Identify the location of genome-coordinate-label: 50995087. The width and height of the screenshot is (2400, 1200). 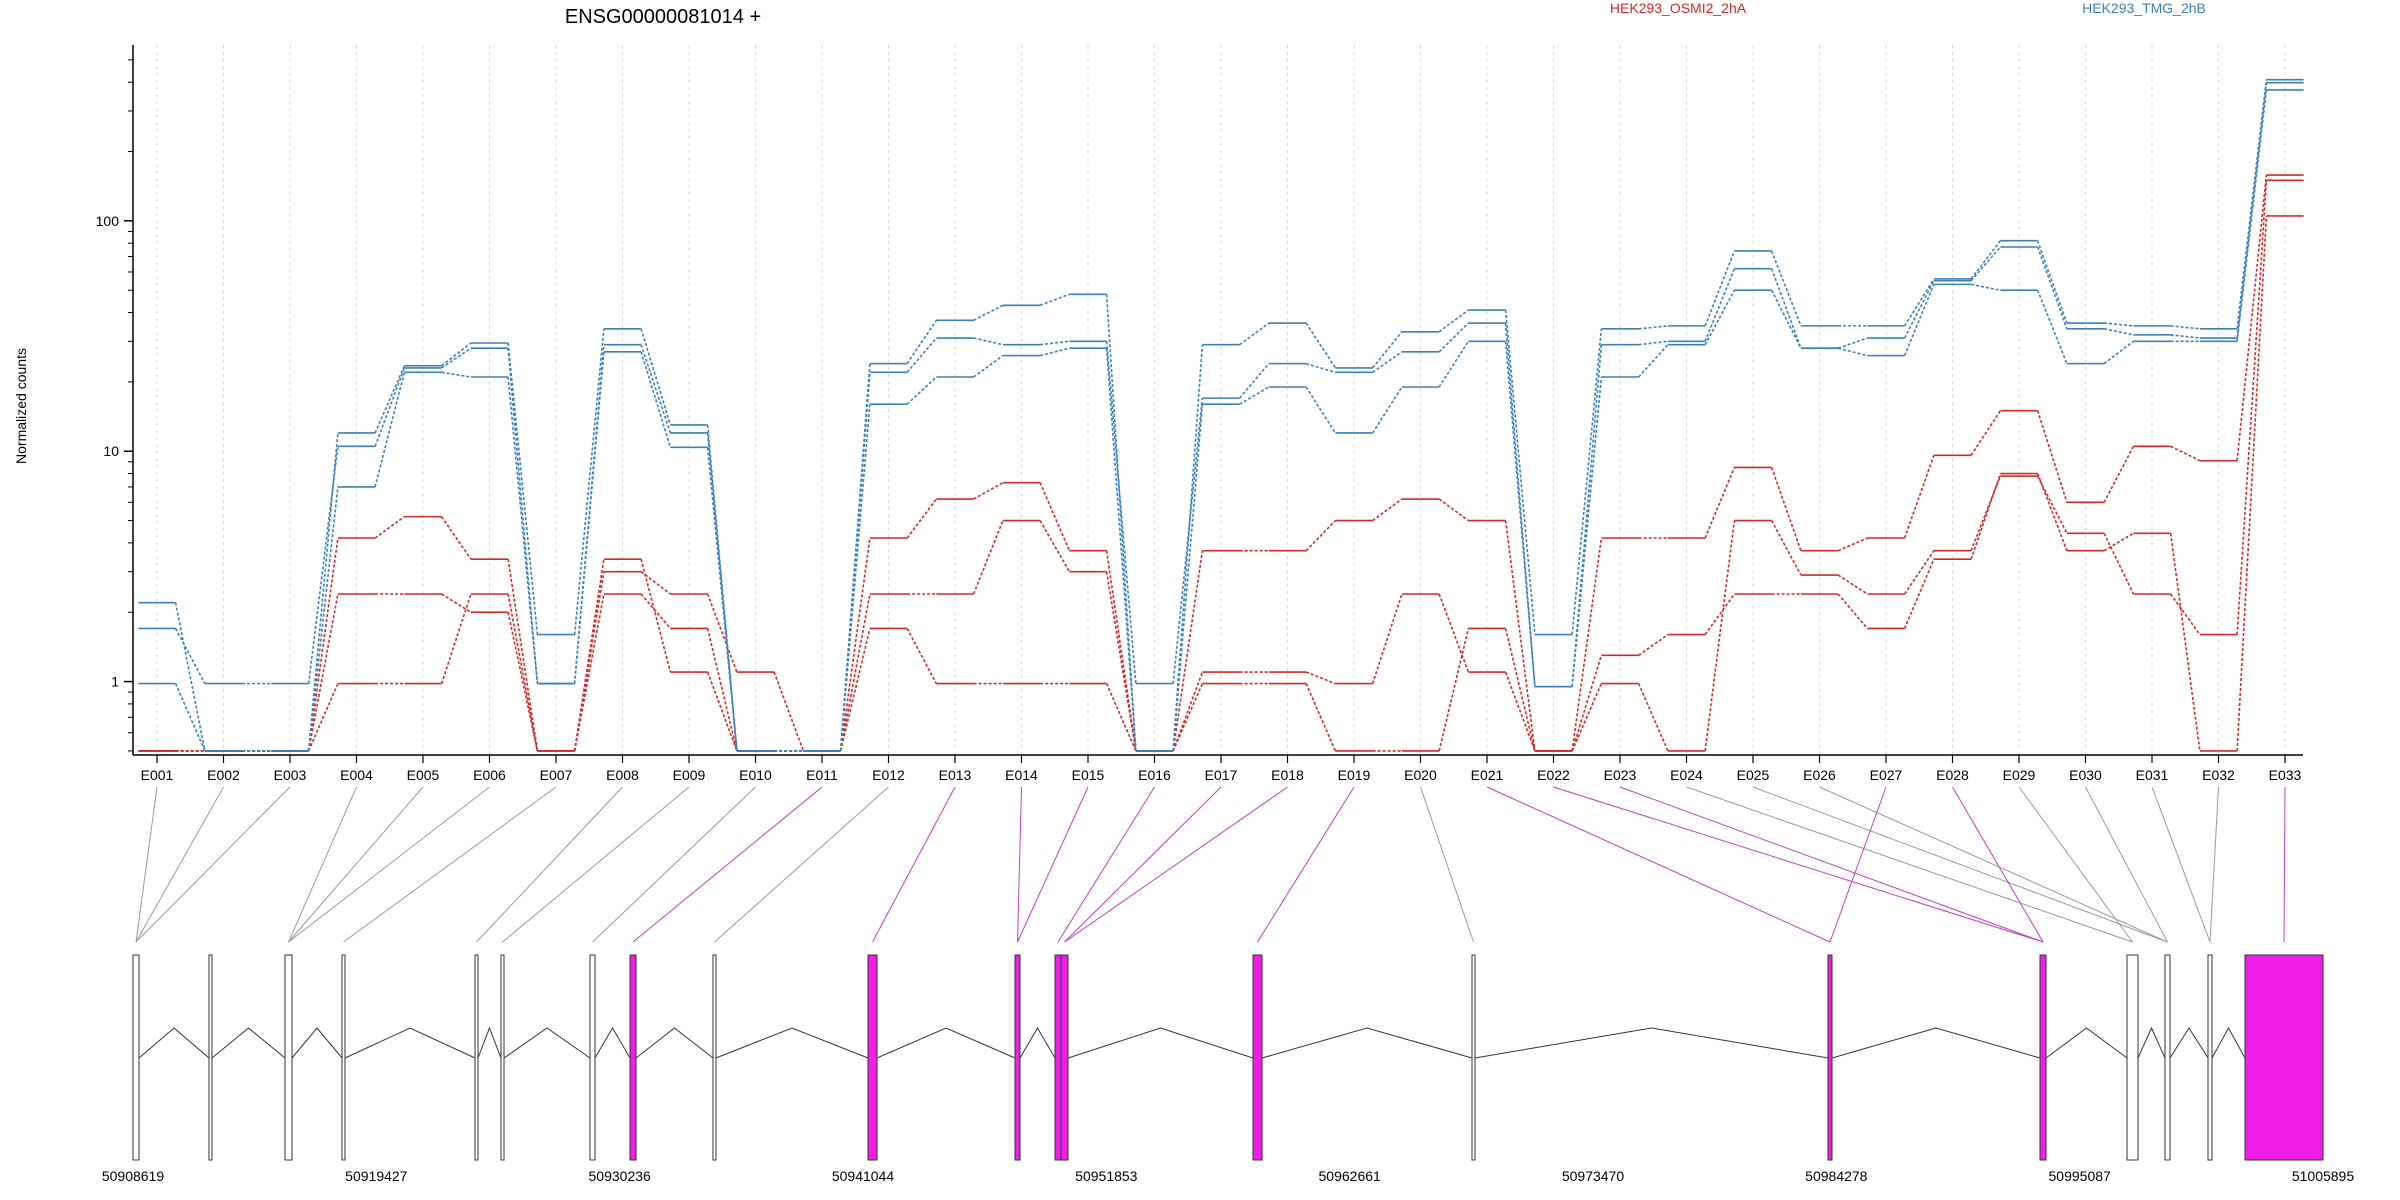
(2080, 1176).